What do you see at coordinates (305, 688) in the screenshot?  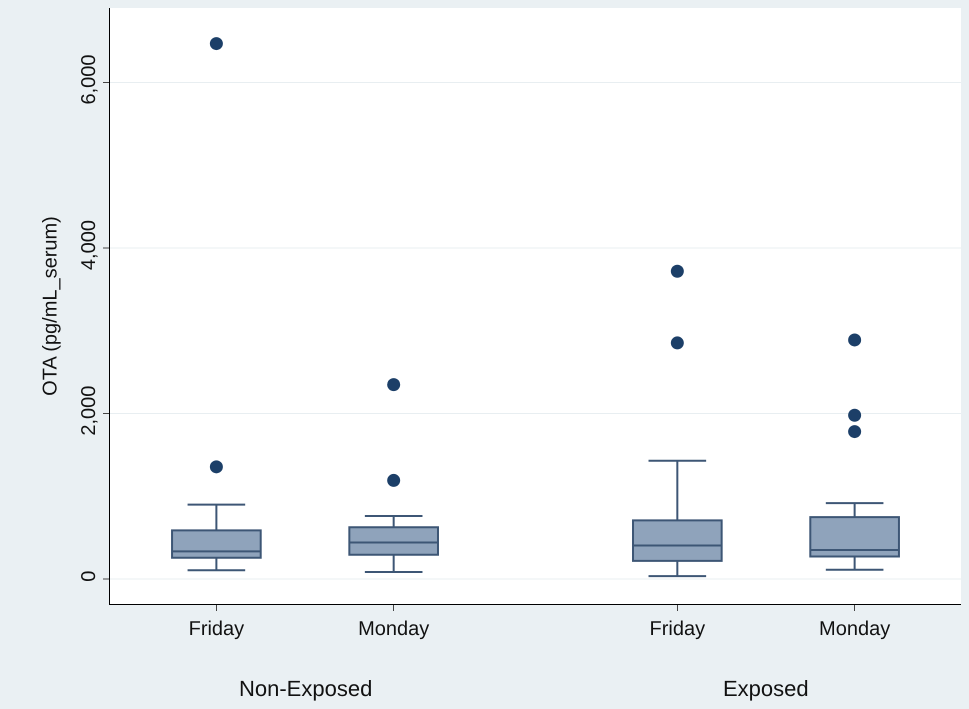 I see `text: Non-Exposed` at bounding box center [305, 688].